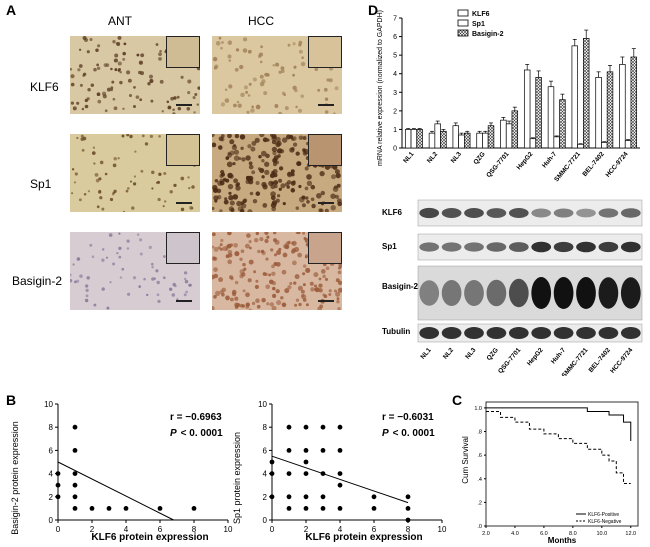  What do you see at coordinates (486, 534) in the screenshot?
I see `x-tick-label: 2.0` at bounding box center [486, 534].